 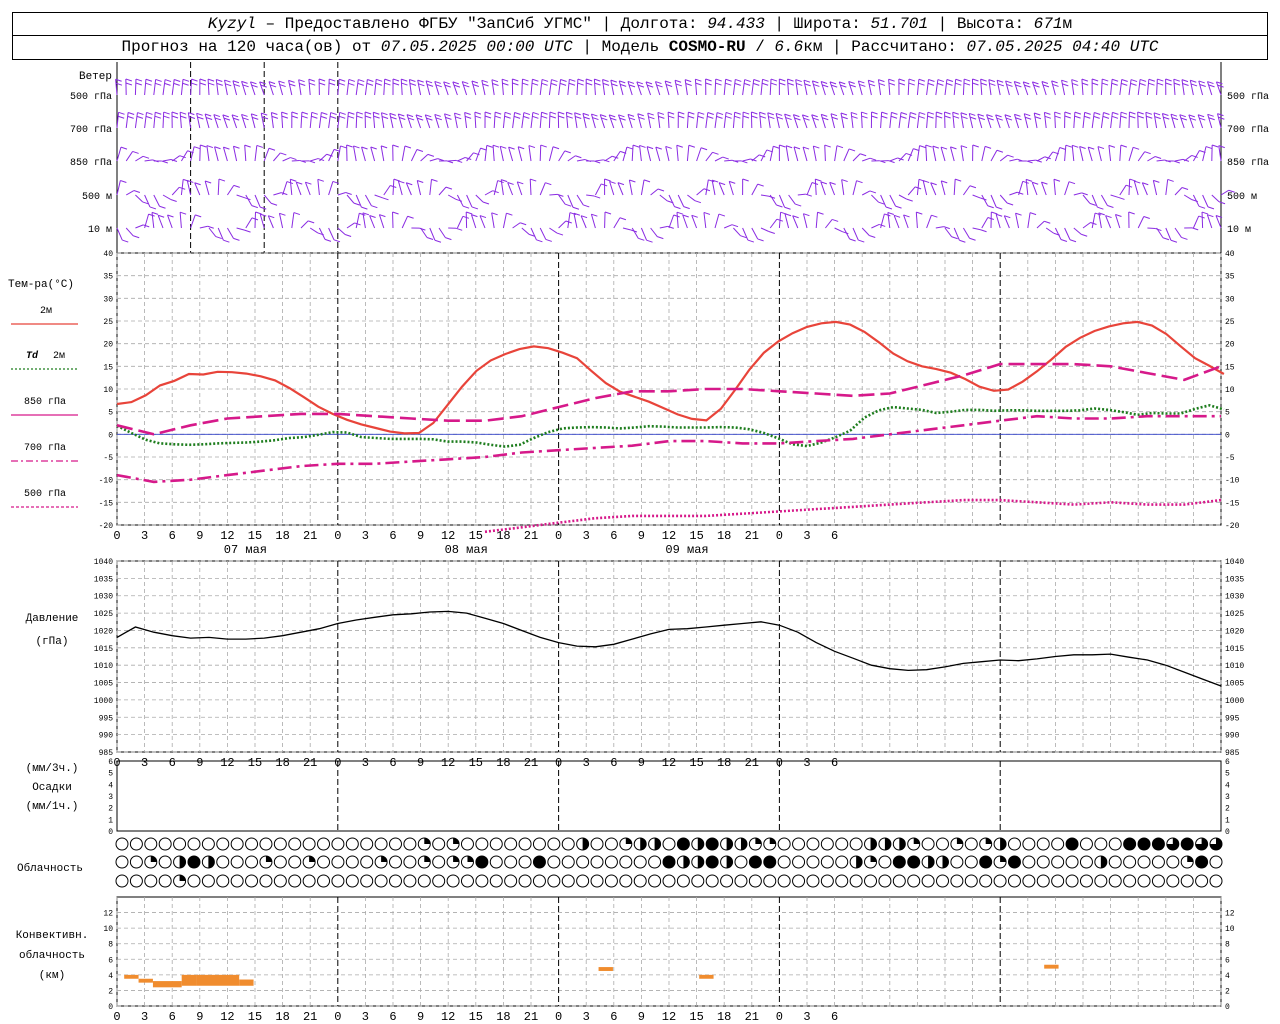 I want to click on legend-label-0: 2м, so click(x=46, y=311).